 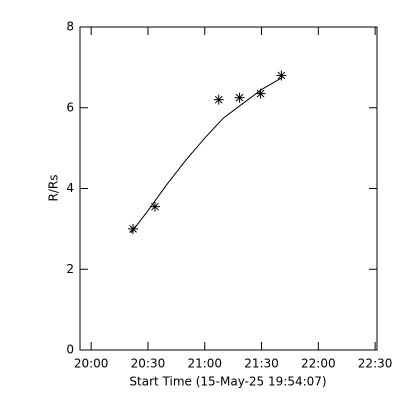 What do you see at coordinates (318, 364) in the screenshot?
I see `x-tick-label: 22:00` at bounding box center [318, 364].